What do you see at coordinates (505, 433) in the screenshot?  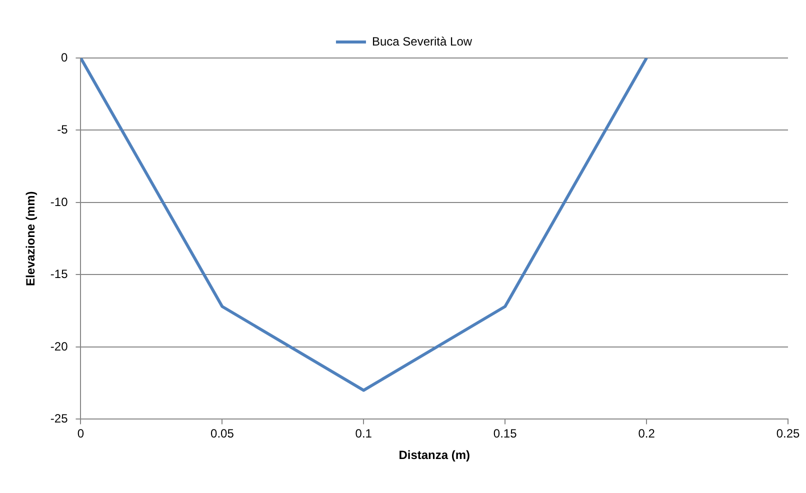 I see `x-tick-label: 0.15` at bounding box center [505, 433].